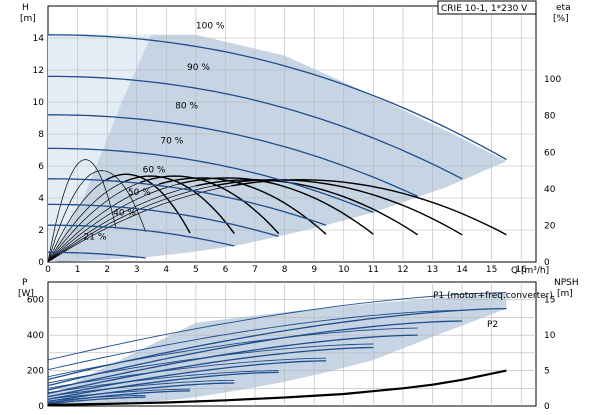 The height and width of the screenshot is (415, 593). What do you see at coordinates (550, 336) in the screenshot?
I see `npsh-tick-label: 10` at bounding box center [550, 336].